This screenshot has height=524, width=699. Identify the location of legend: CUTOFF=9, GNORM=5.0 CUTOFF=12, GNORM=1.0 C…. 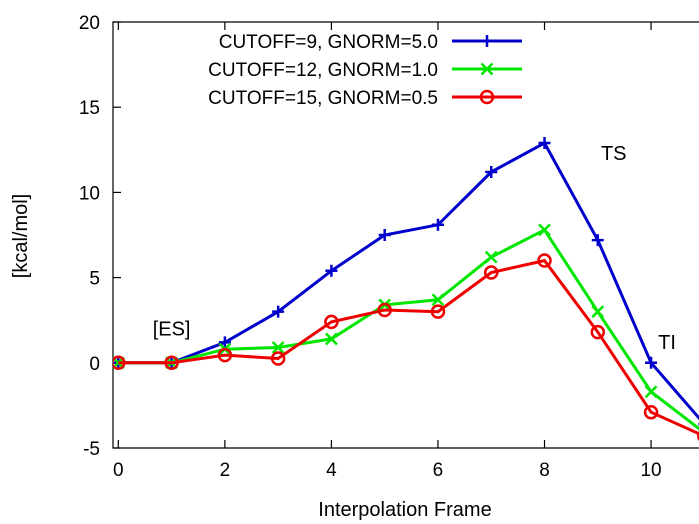
(365, 70).